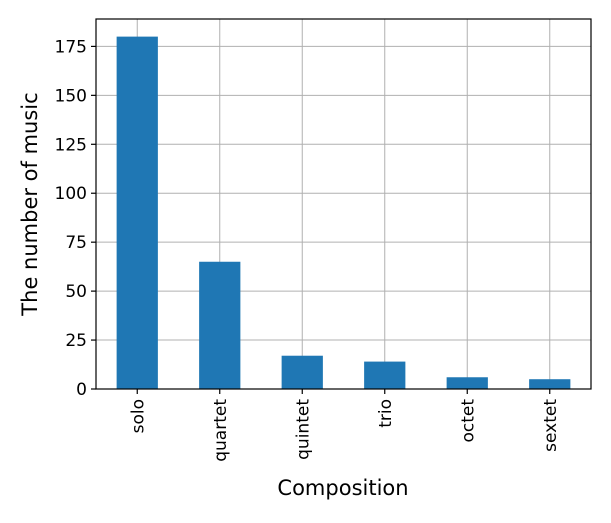 This screenshot has height=523, width=611. Describe the element at coordinates (221, 430) in the screenshot. I see `x-tick-label: quartet` at that location.